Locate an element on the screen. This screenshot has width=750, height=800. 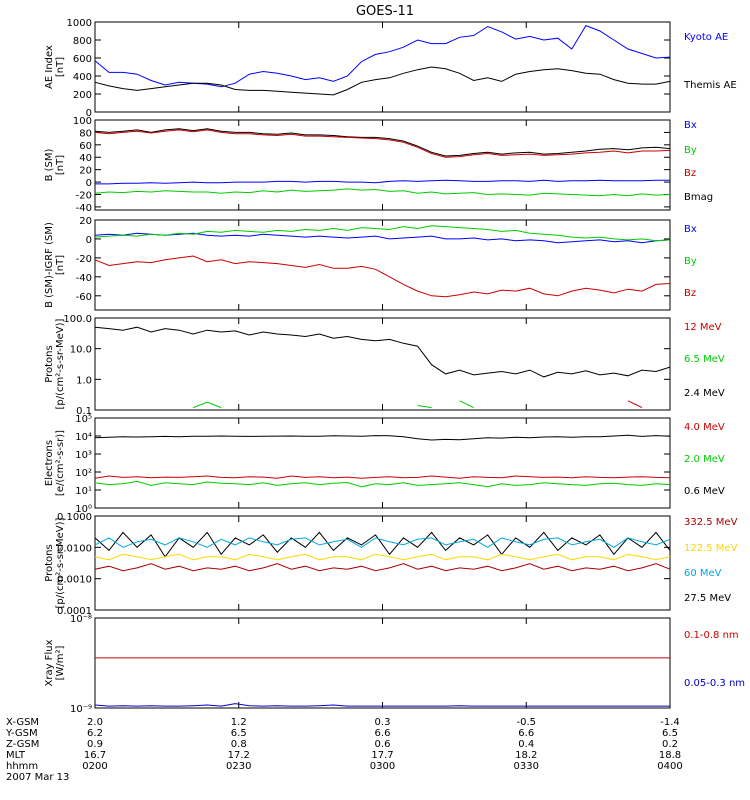
series-bmag is located at coordinates (382, 142).